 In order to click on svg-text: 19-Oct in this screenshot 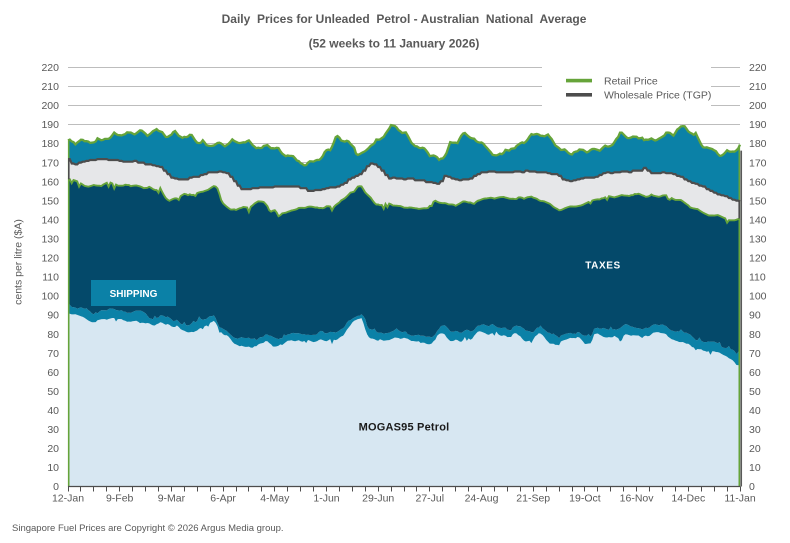, I will do `click(585, 499)`.